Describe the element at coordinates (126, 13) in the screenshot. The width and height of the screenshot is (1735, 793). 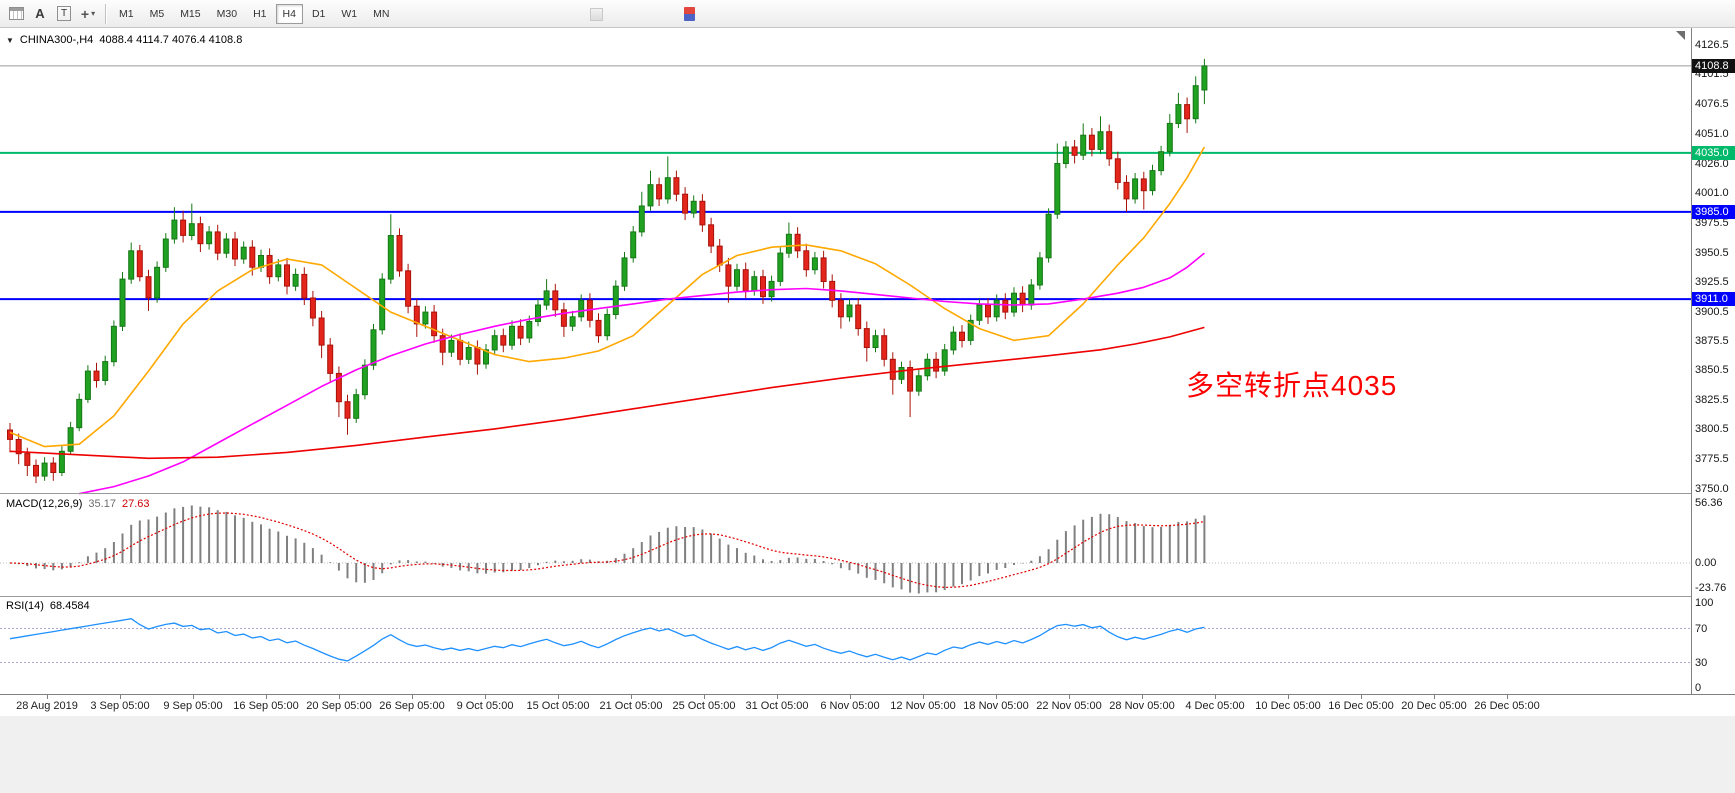
I see `timeframe-button-M1: M1` at that location.